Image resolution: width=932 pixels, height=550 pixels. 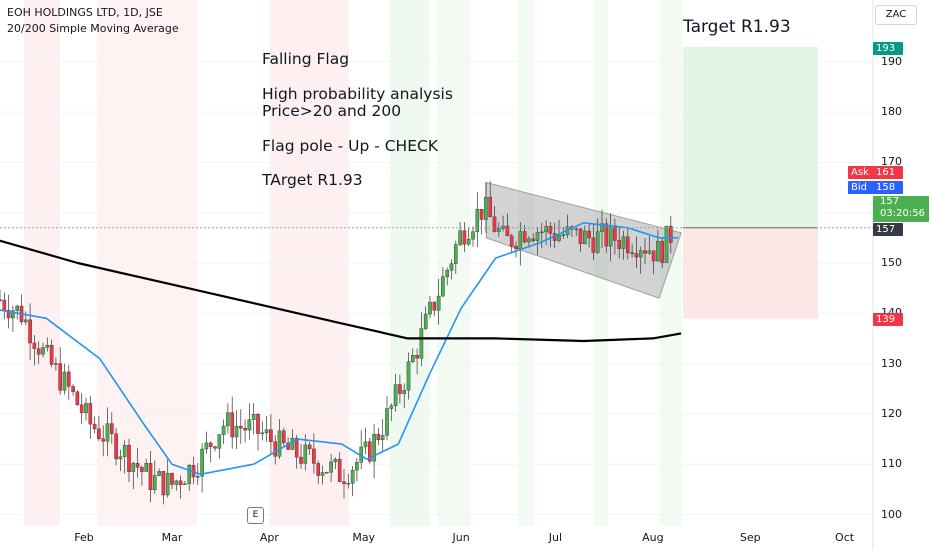 What do you see at coordinates (255, 515) in the screenshot?
I see `earnings-event-icon: E` at bounding box center [255, 515].